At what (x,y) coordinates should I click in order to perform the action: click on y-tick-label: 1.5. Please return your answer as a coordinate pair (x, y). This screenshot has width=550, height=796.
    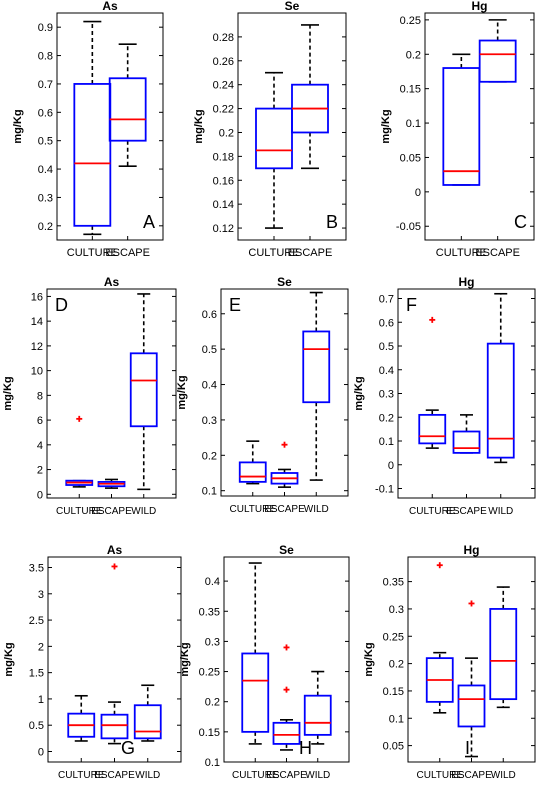
    Looking at the image, I should click on (36, 674).